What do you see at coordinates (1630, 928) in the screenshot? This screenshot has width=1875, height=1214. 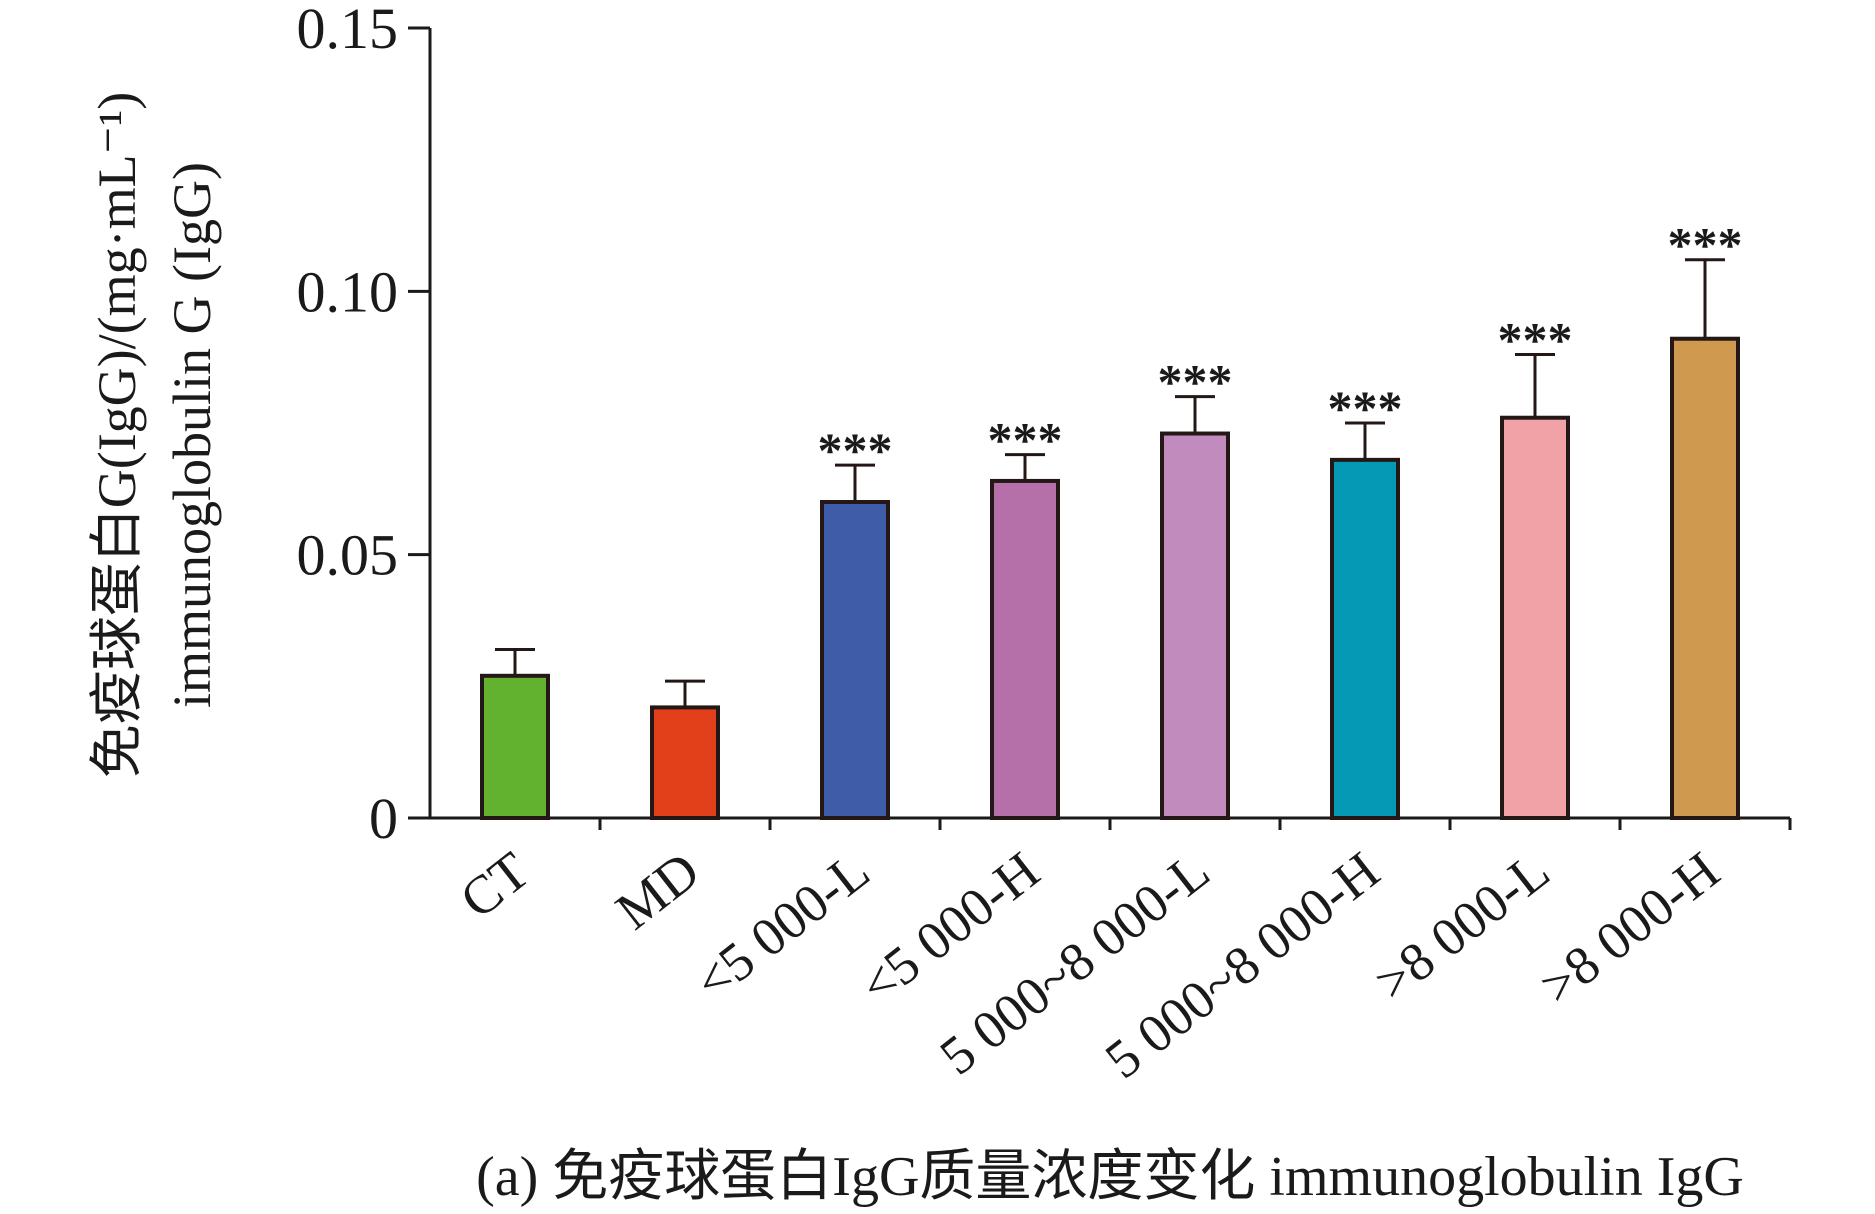 I see `x-tick-label: >8 000-H` at bounding box center [1630, 928].